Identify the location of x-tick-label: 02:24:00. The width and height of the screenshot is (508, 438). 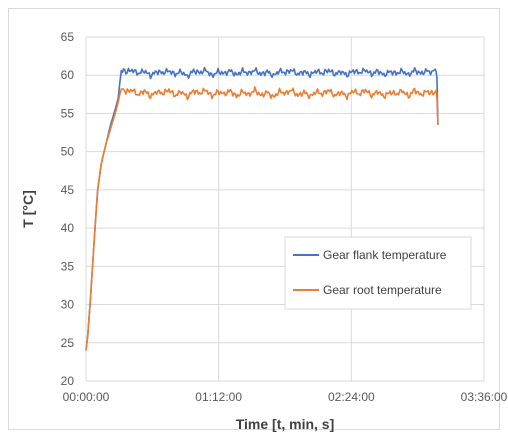
(351, 397).